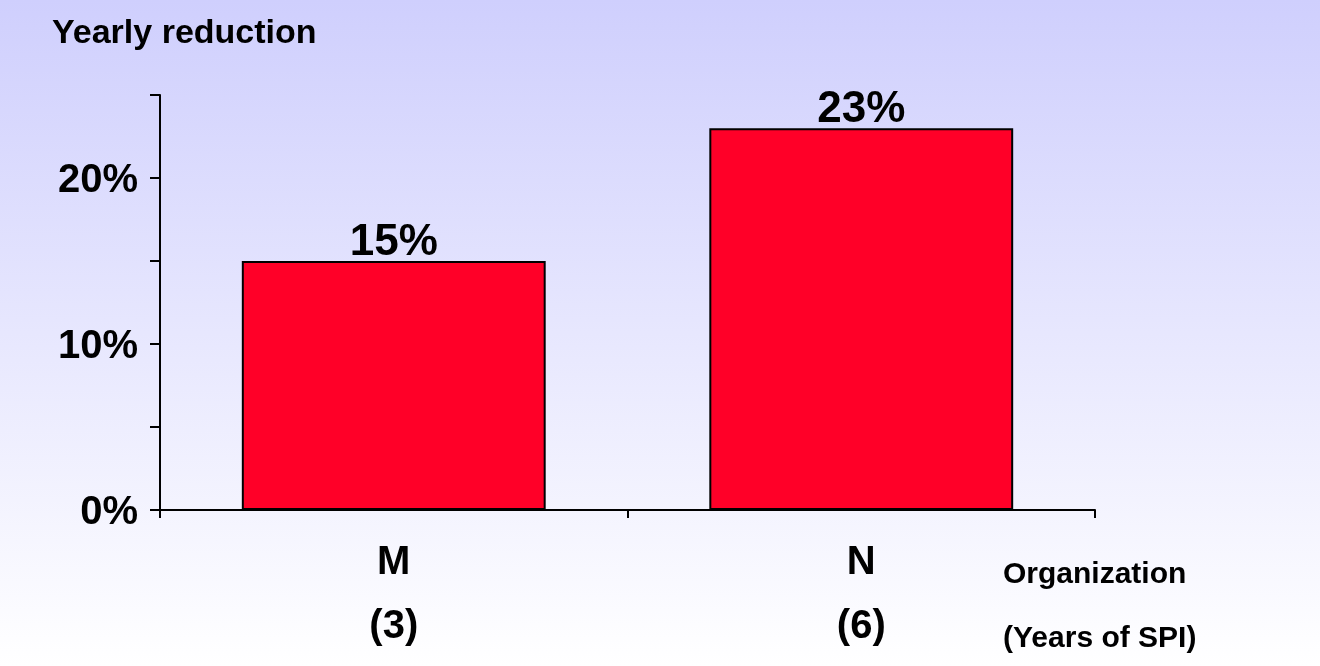 The width and height of the screenshot is (1320, 666). I want to click on y-tick-label: 20%, so click(97, 178).